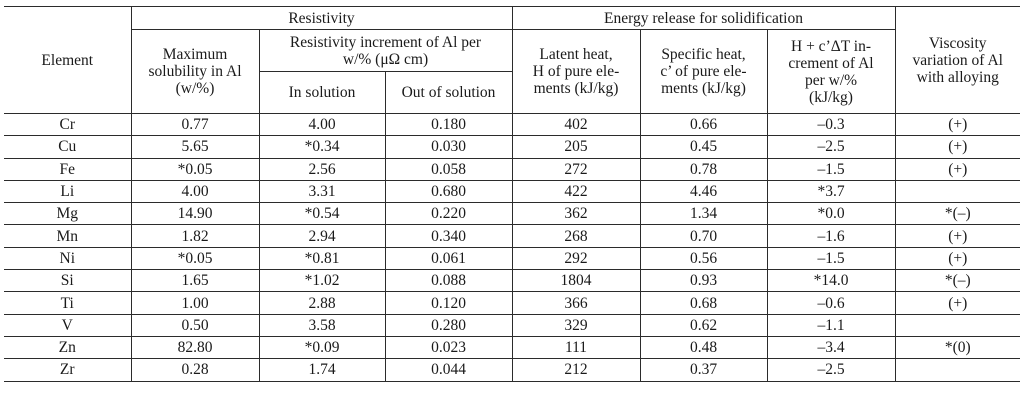 The image size is (1024, 400). I want to click on cell-specific-heat: 0.48, so click(703, 347).